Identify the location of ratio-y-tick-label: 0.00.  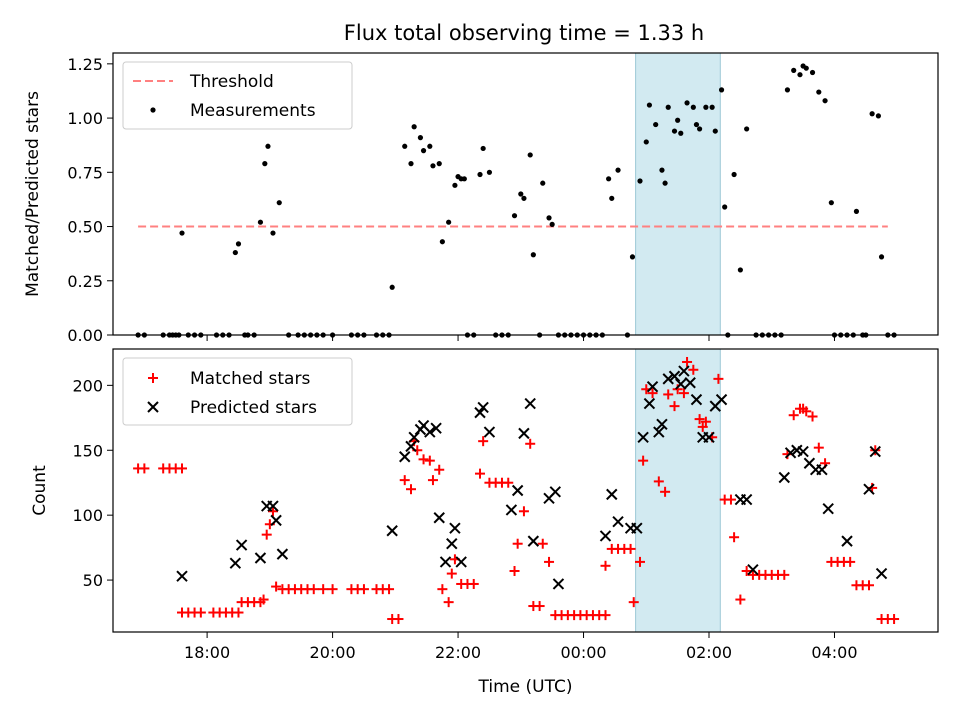
(85, 335).